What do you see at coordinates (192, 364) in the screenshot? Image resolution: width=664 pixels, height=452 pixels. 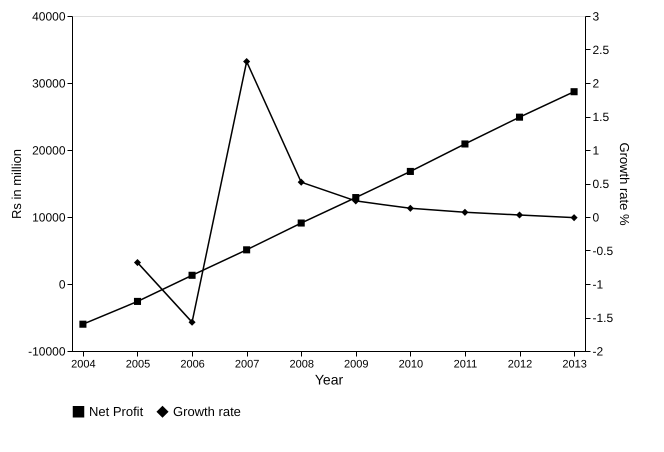 I see `x-tick-label: 2006` at bounding box center [192, 364].